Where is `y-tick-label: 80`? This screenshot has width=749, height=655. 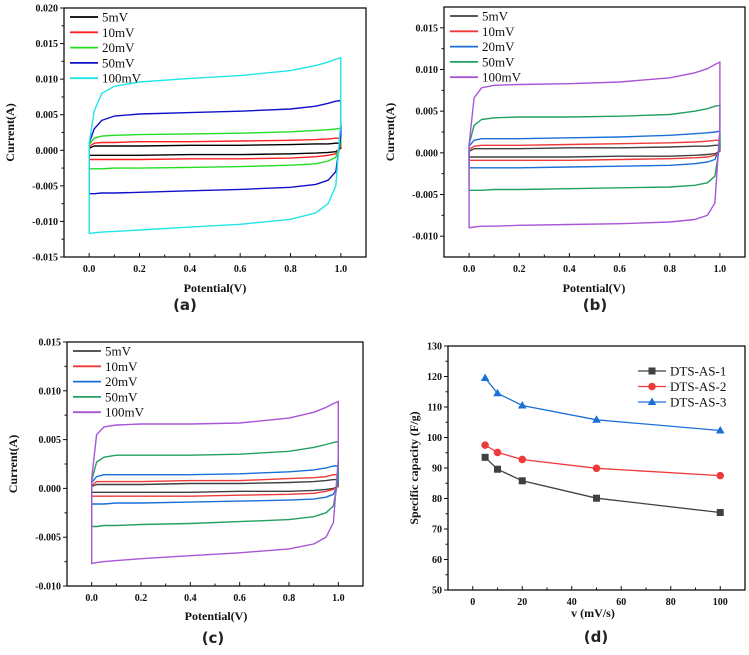
y-tick-label: 80 is located at coordinates (437, 499).